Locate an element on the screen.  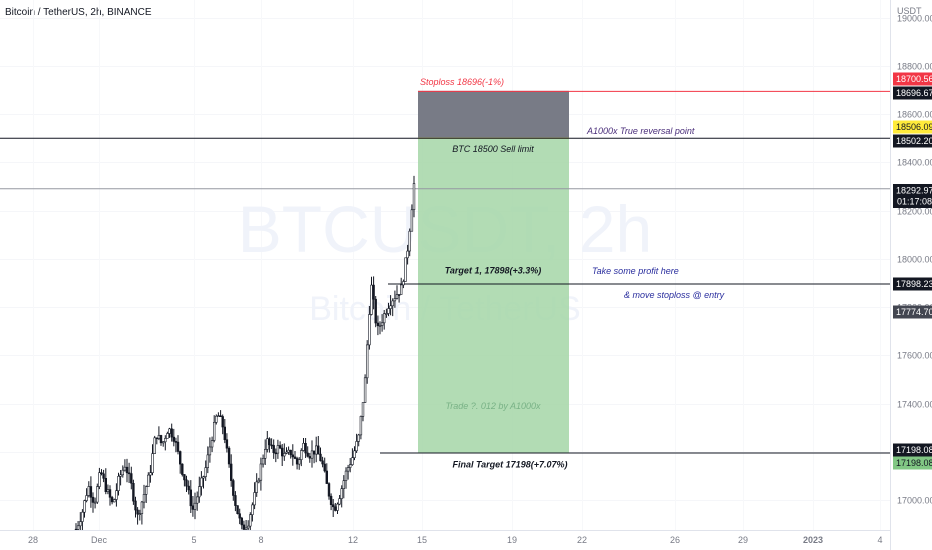
x-tick-label: 19 is located at coordinates (512, 540).